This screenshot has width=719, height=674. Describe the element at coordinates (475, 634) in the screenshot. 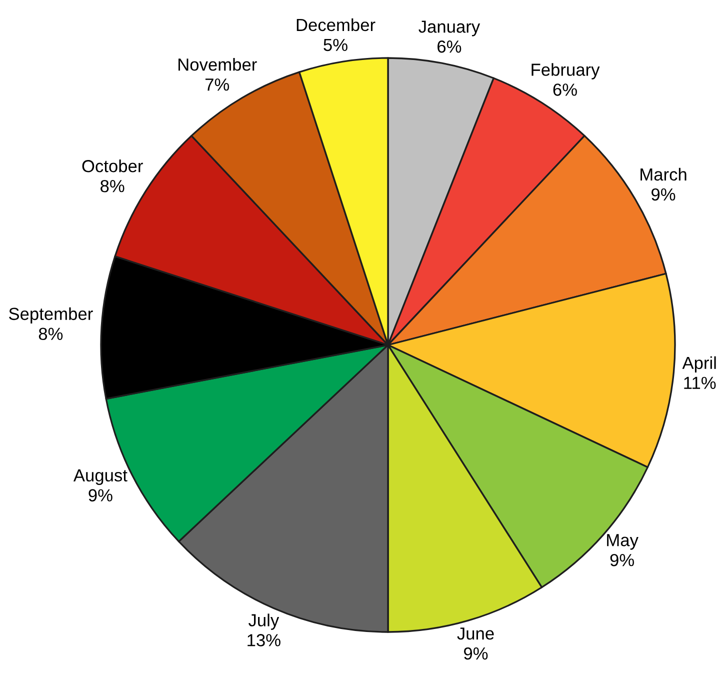

I see `slice-label: June` at that location.